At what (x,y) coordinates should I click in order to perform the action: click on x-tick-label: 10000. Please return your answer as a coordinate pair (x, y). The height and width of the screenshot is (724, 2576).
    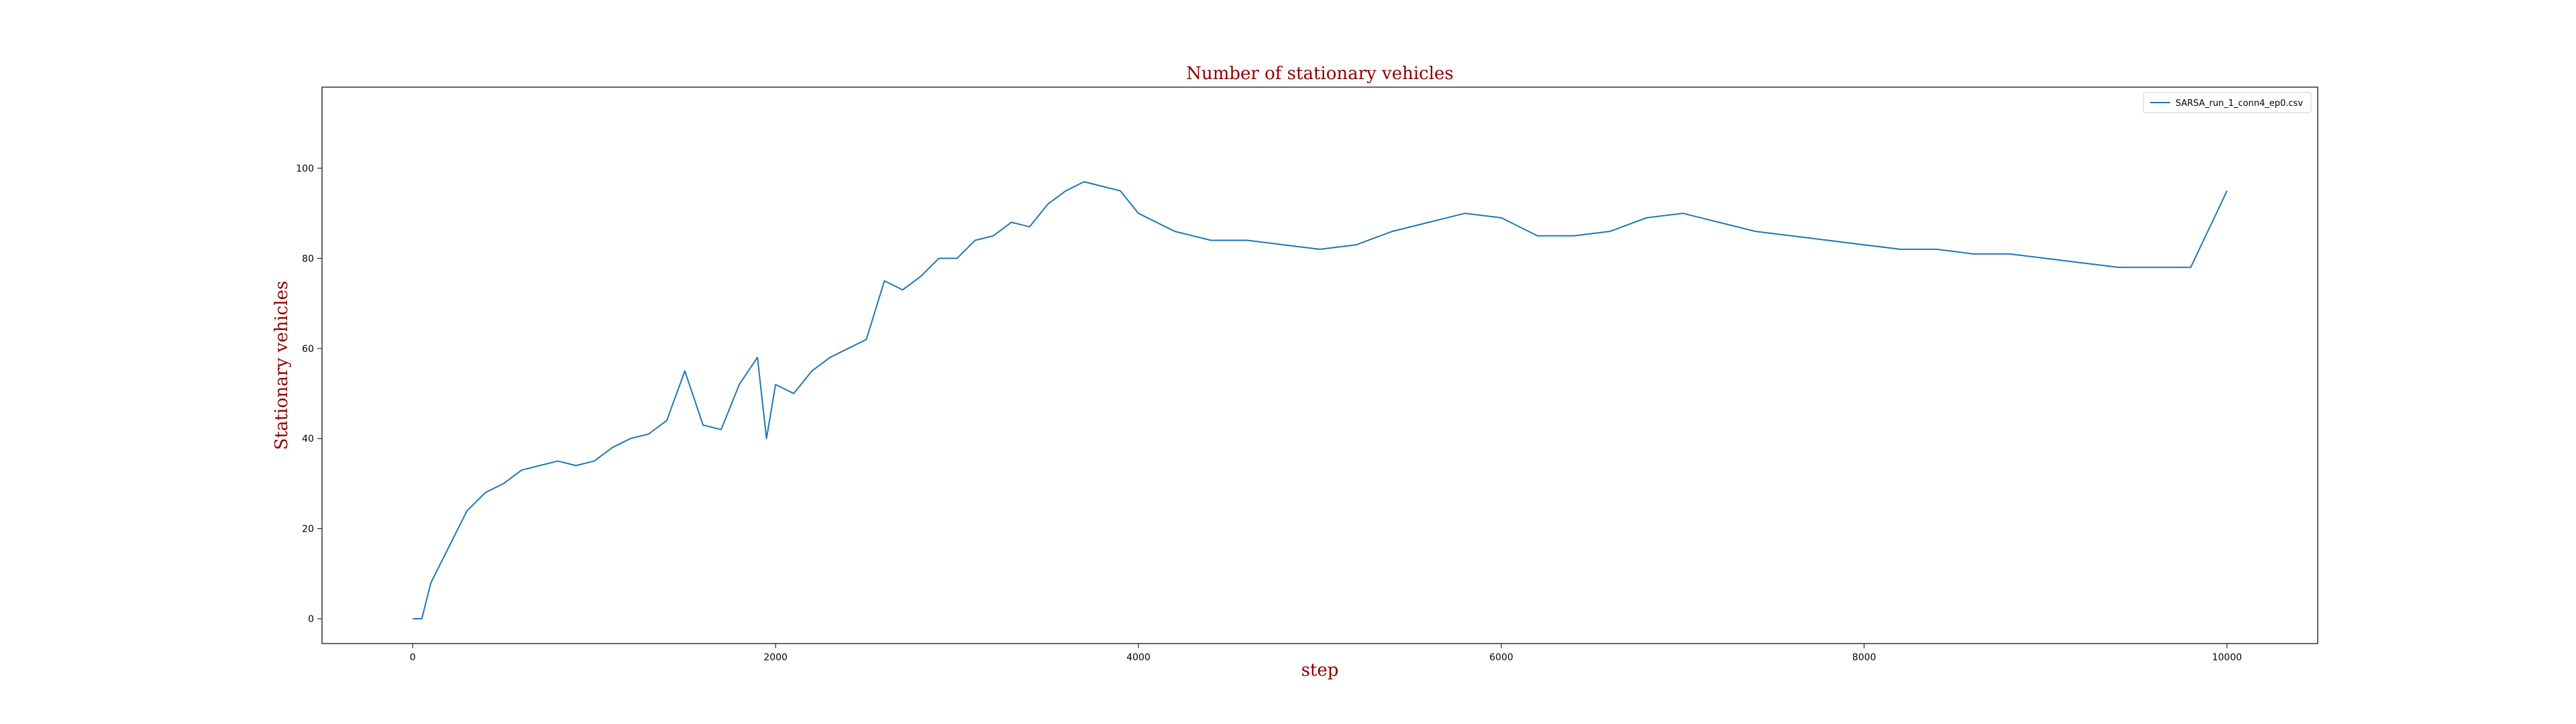
    Looking at the image, I should click on (2227, 657).